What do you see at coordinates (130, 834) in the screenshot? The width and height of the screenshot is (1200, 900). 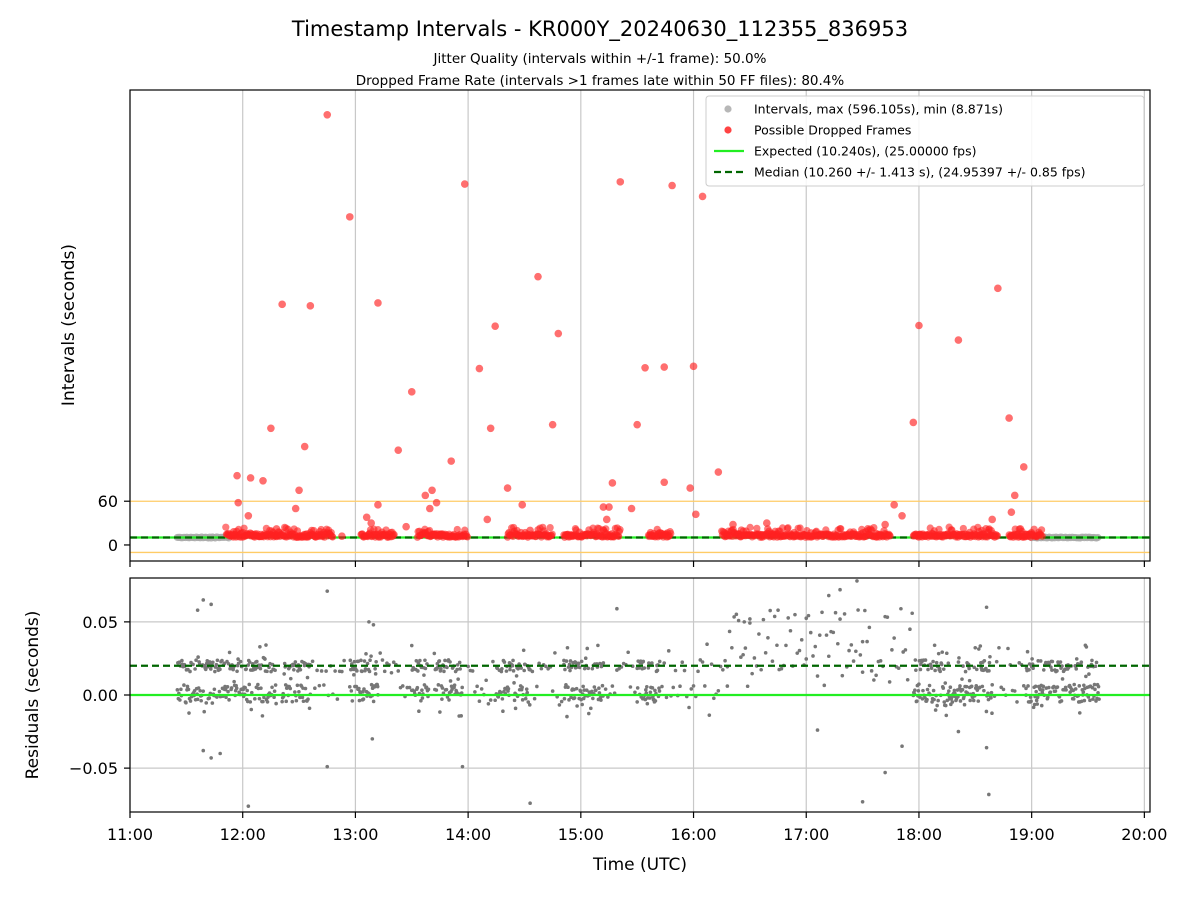 I see `x-tick-label: 11:00` at bounding box center [130, 834].